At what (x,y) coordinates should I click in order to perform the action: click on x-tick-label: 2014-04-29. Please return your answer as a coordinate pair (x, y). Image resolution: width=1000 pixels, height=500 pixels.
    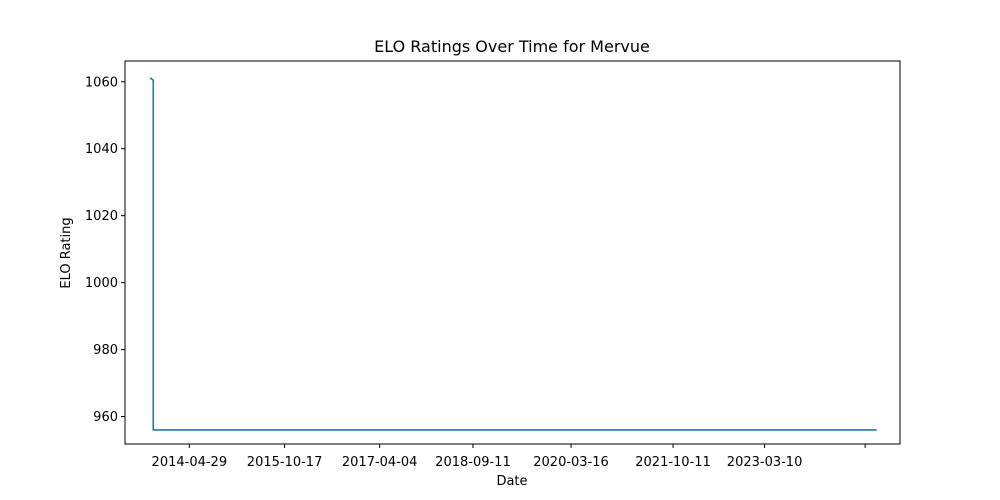
    Looking at the image, I should click on (190, 462).